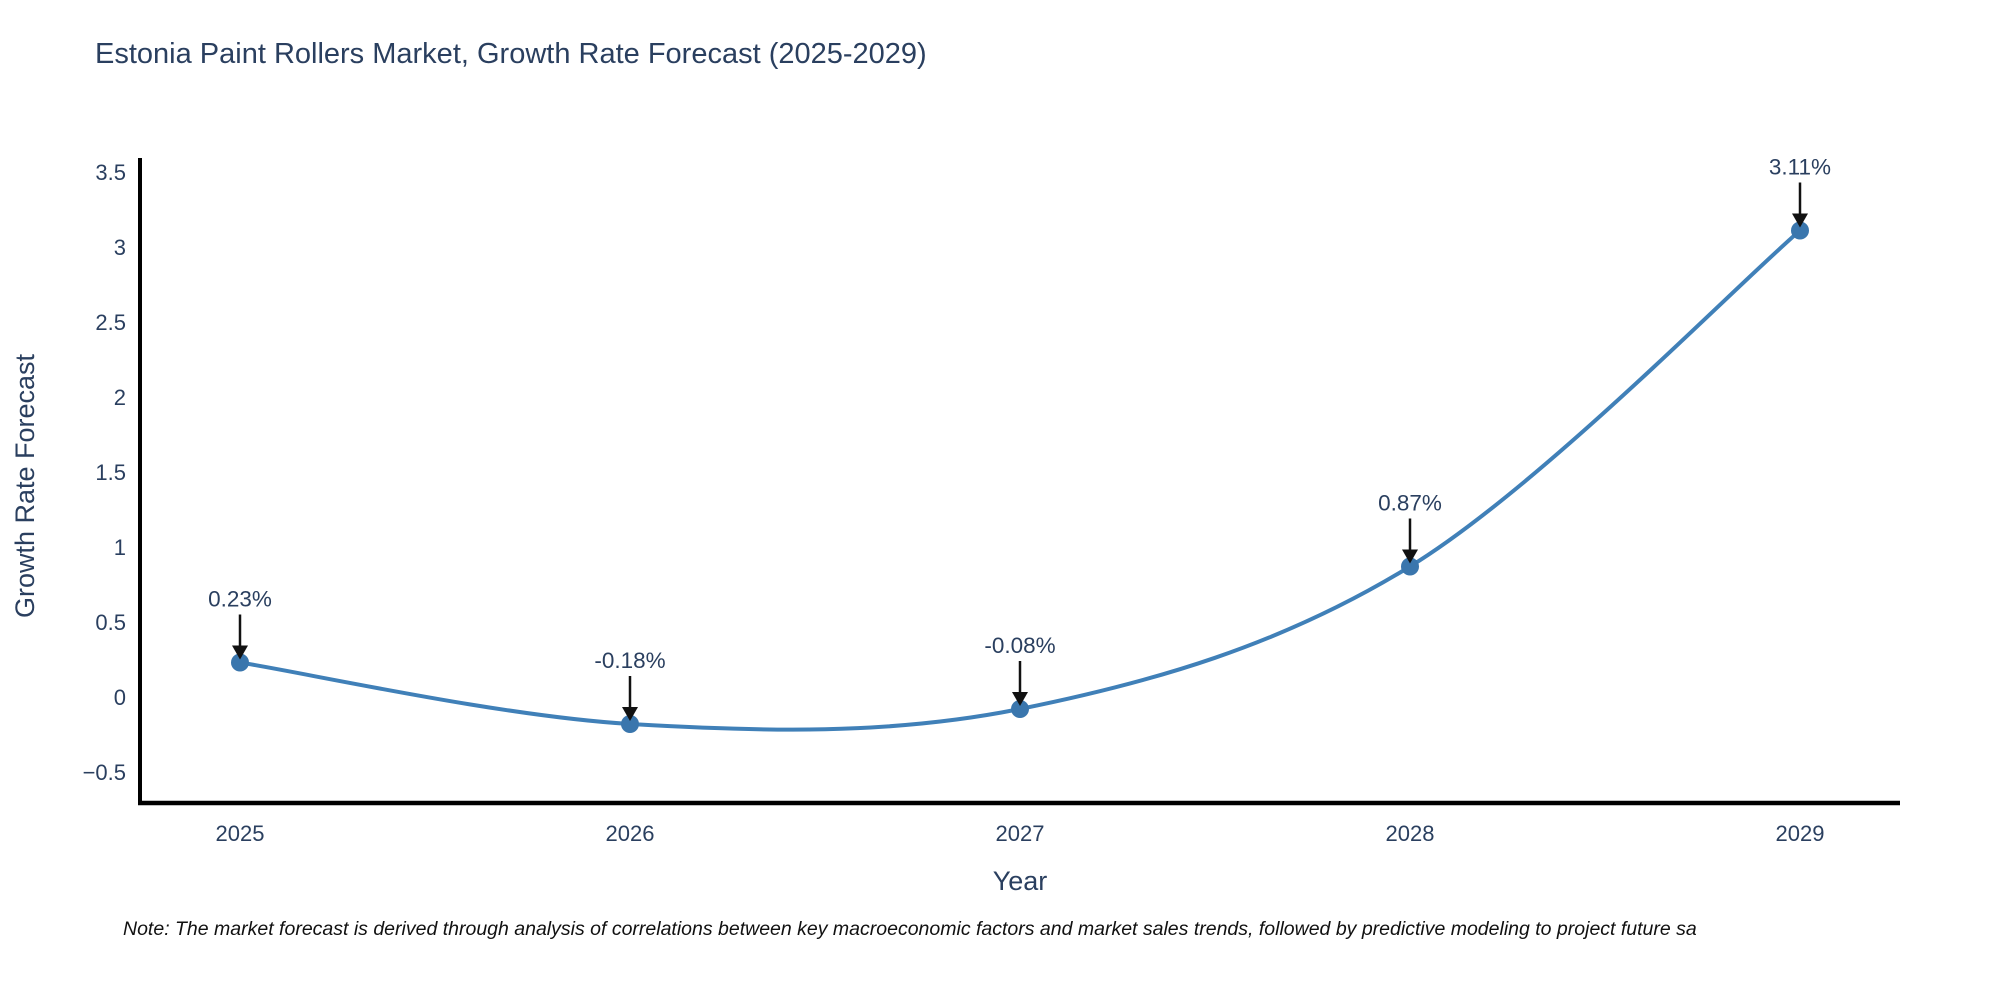 This screenshot has height=1000, width=2000. What do you see at coordinates (1800, 167) in the screenshot?
I see `point-annotation: 3.11%` at bounding box center [1800, 167].